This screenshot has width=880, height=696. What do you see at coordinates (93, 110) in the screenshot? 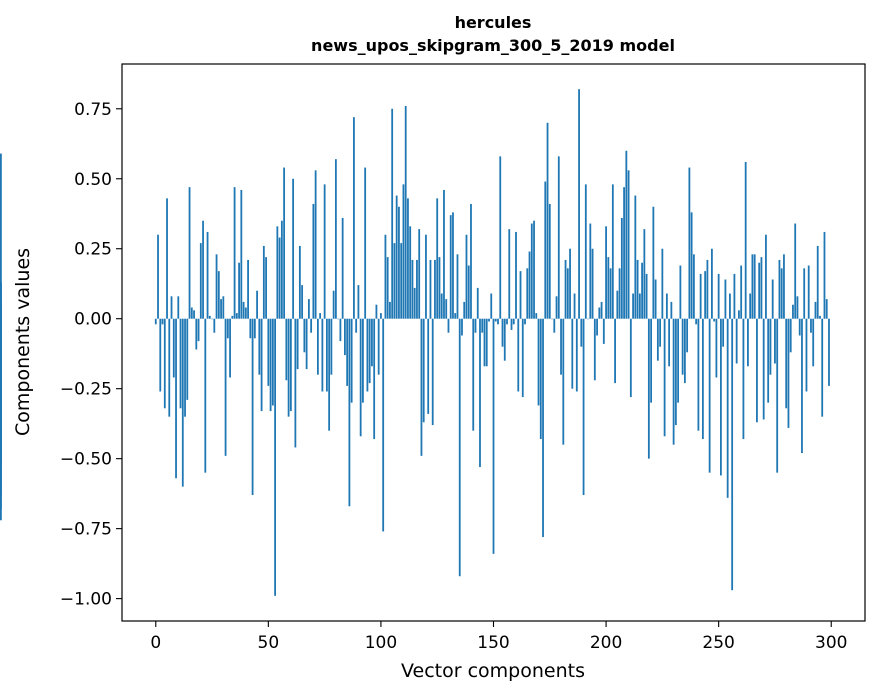
I see `y-tick-label: 0.75` at bounding box center [93, 110].